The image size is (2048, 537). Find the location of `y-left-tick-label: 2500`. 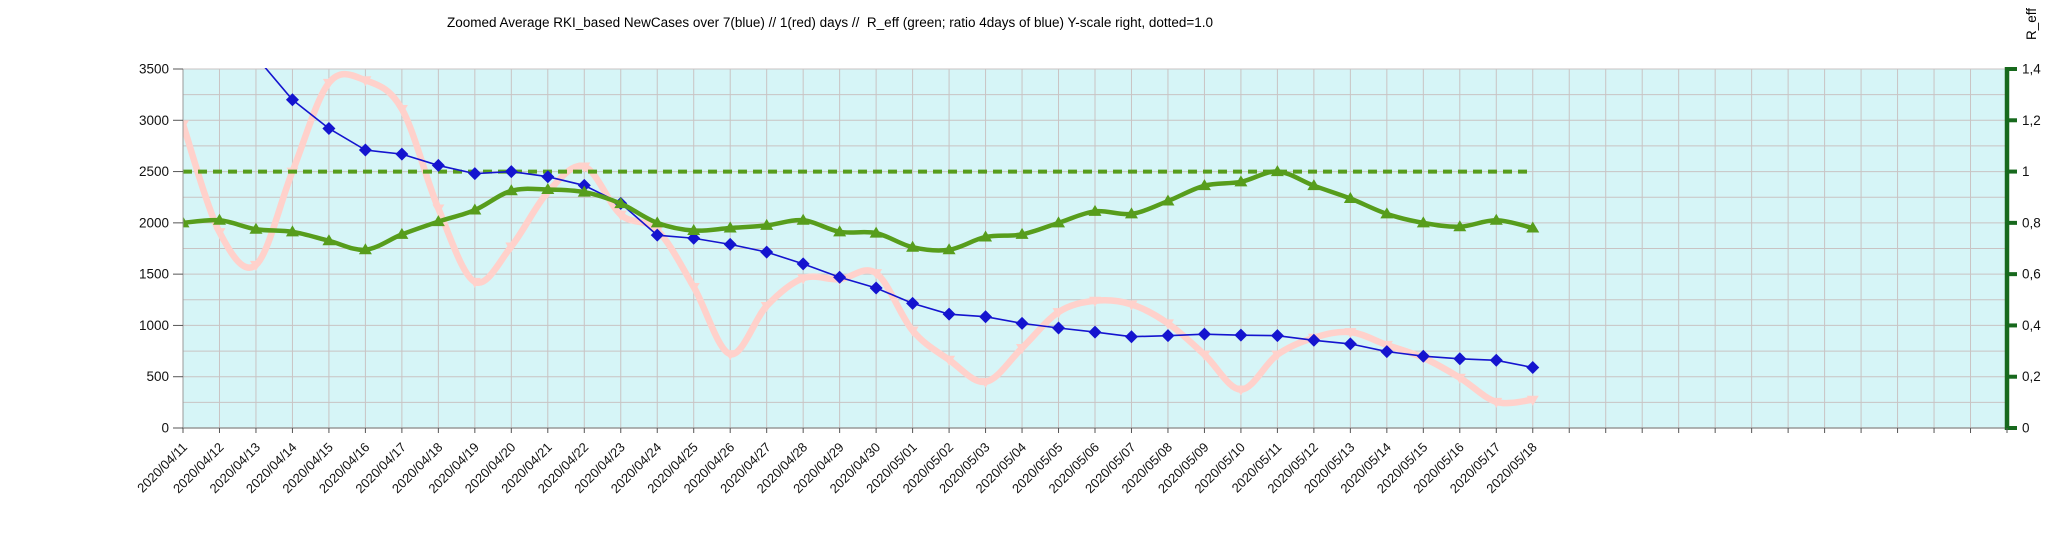

y-left-tick-label: 2500 is located at coordinates (154, 171).